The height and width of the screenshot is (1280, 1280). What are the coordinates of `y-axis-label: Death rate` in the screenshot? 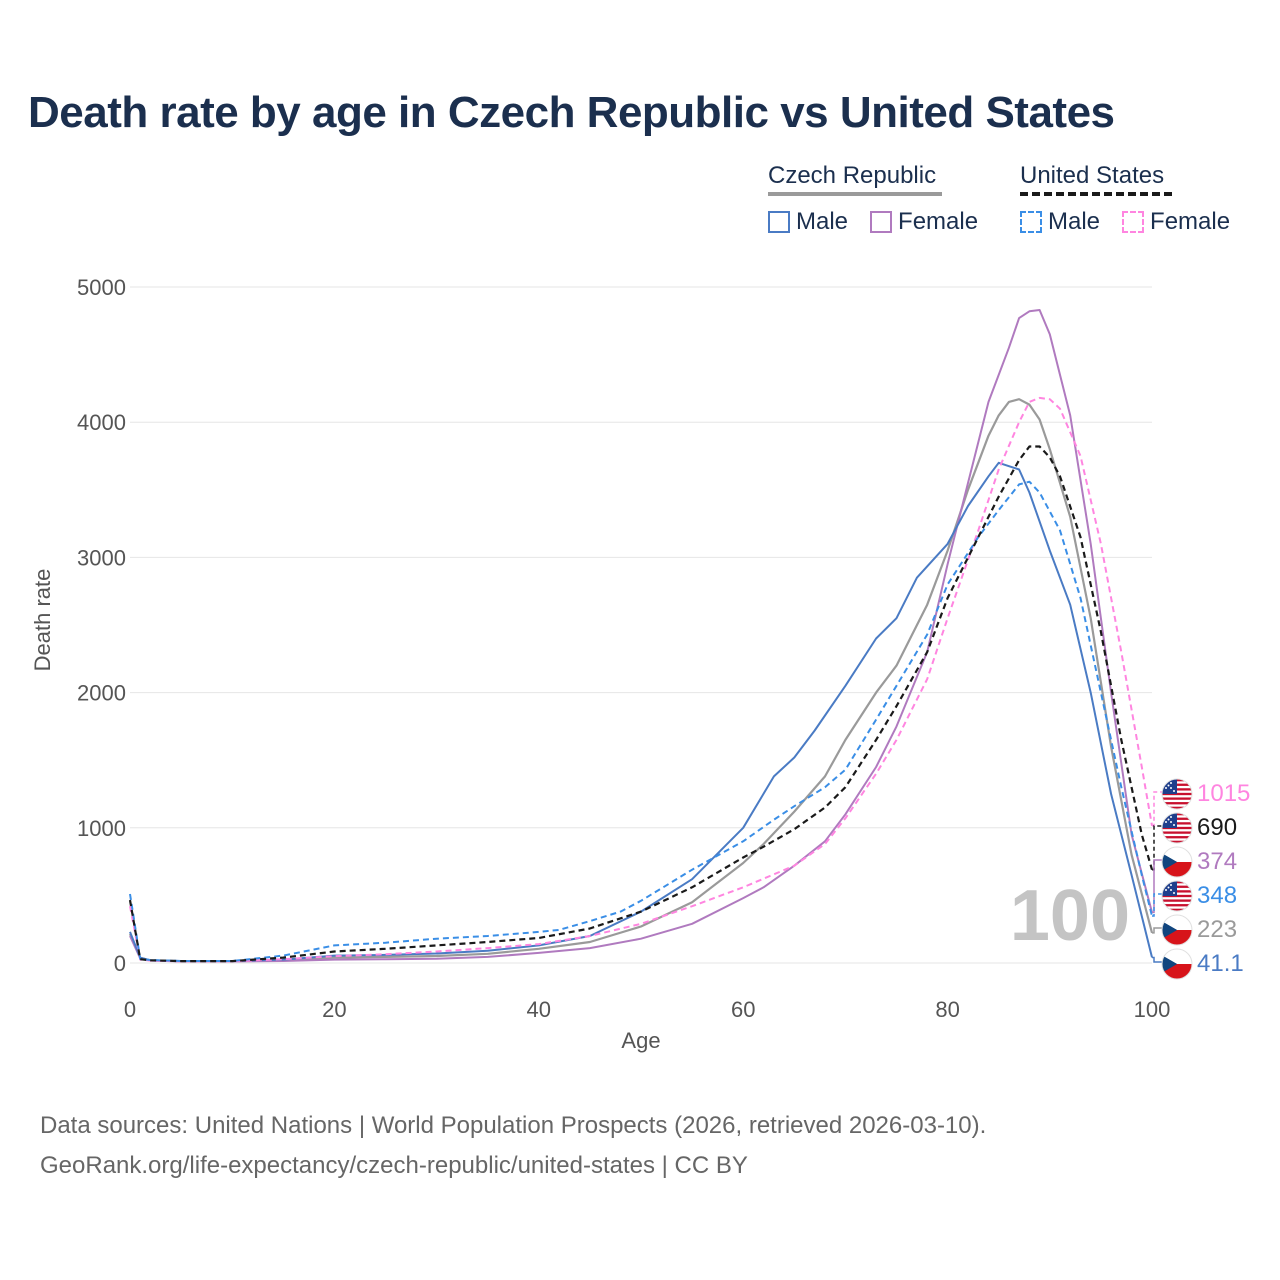 It's located at (42, 620).